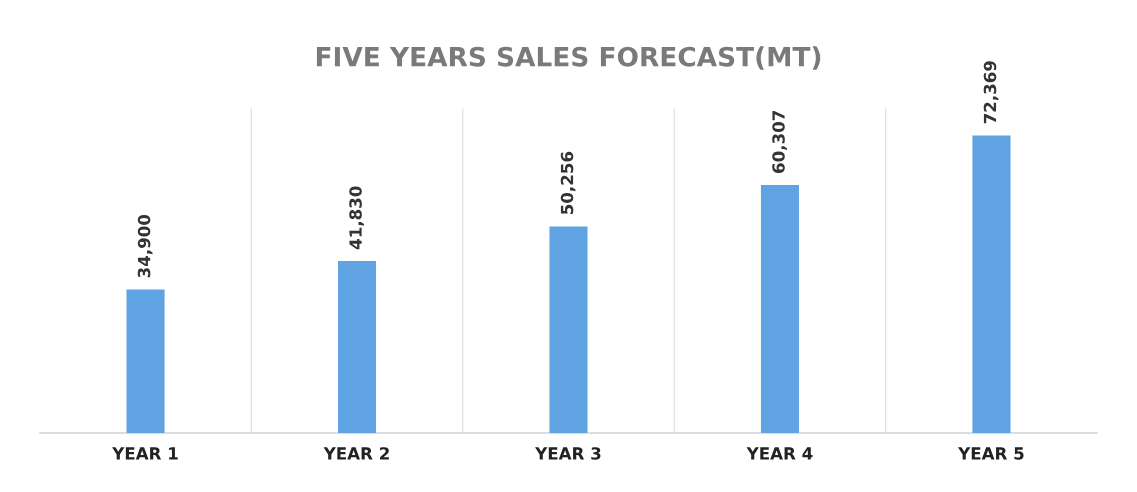 Image resolution: width=1137 pixels, height=492 pixels. I want to click on x-tick-label: YEAR 2, so click(356, 453).